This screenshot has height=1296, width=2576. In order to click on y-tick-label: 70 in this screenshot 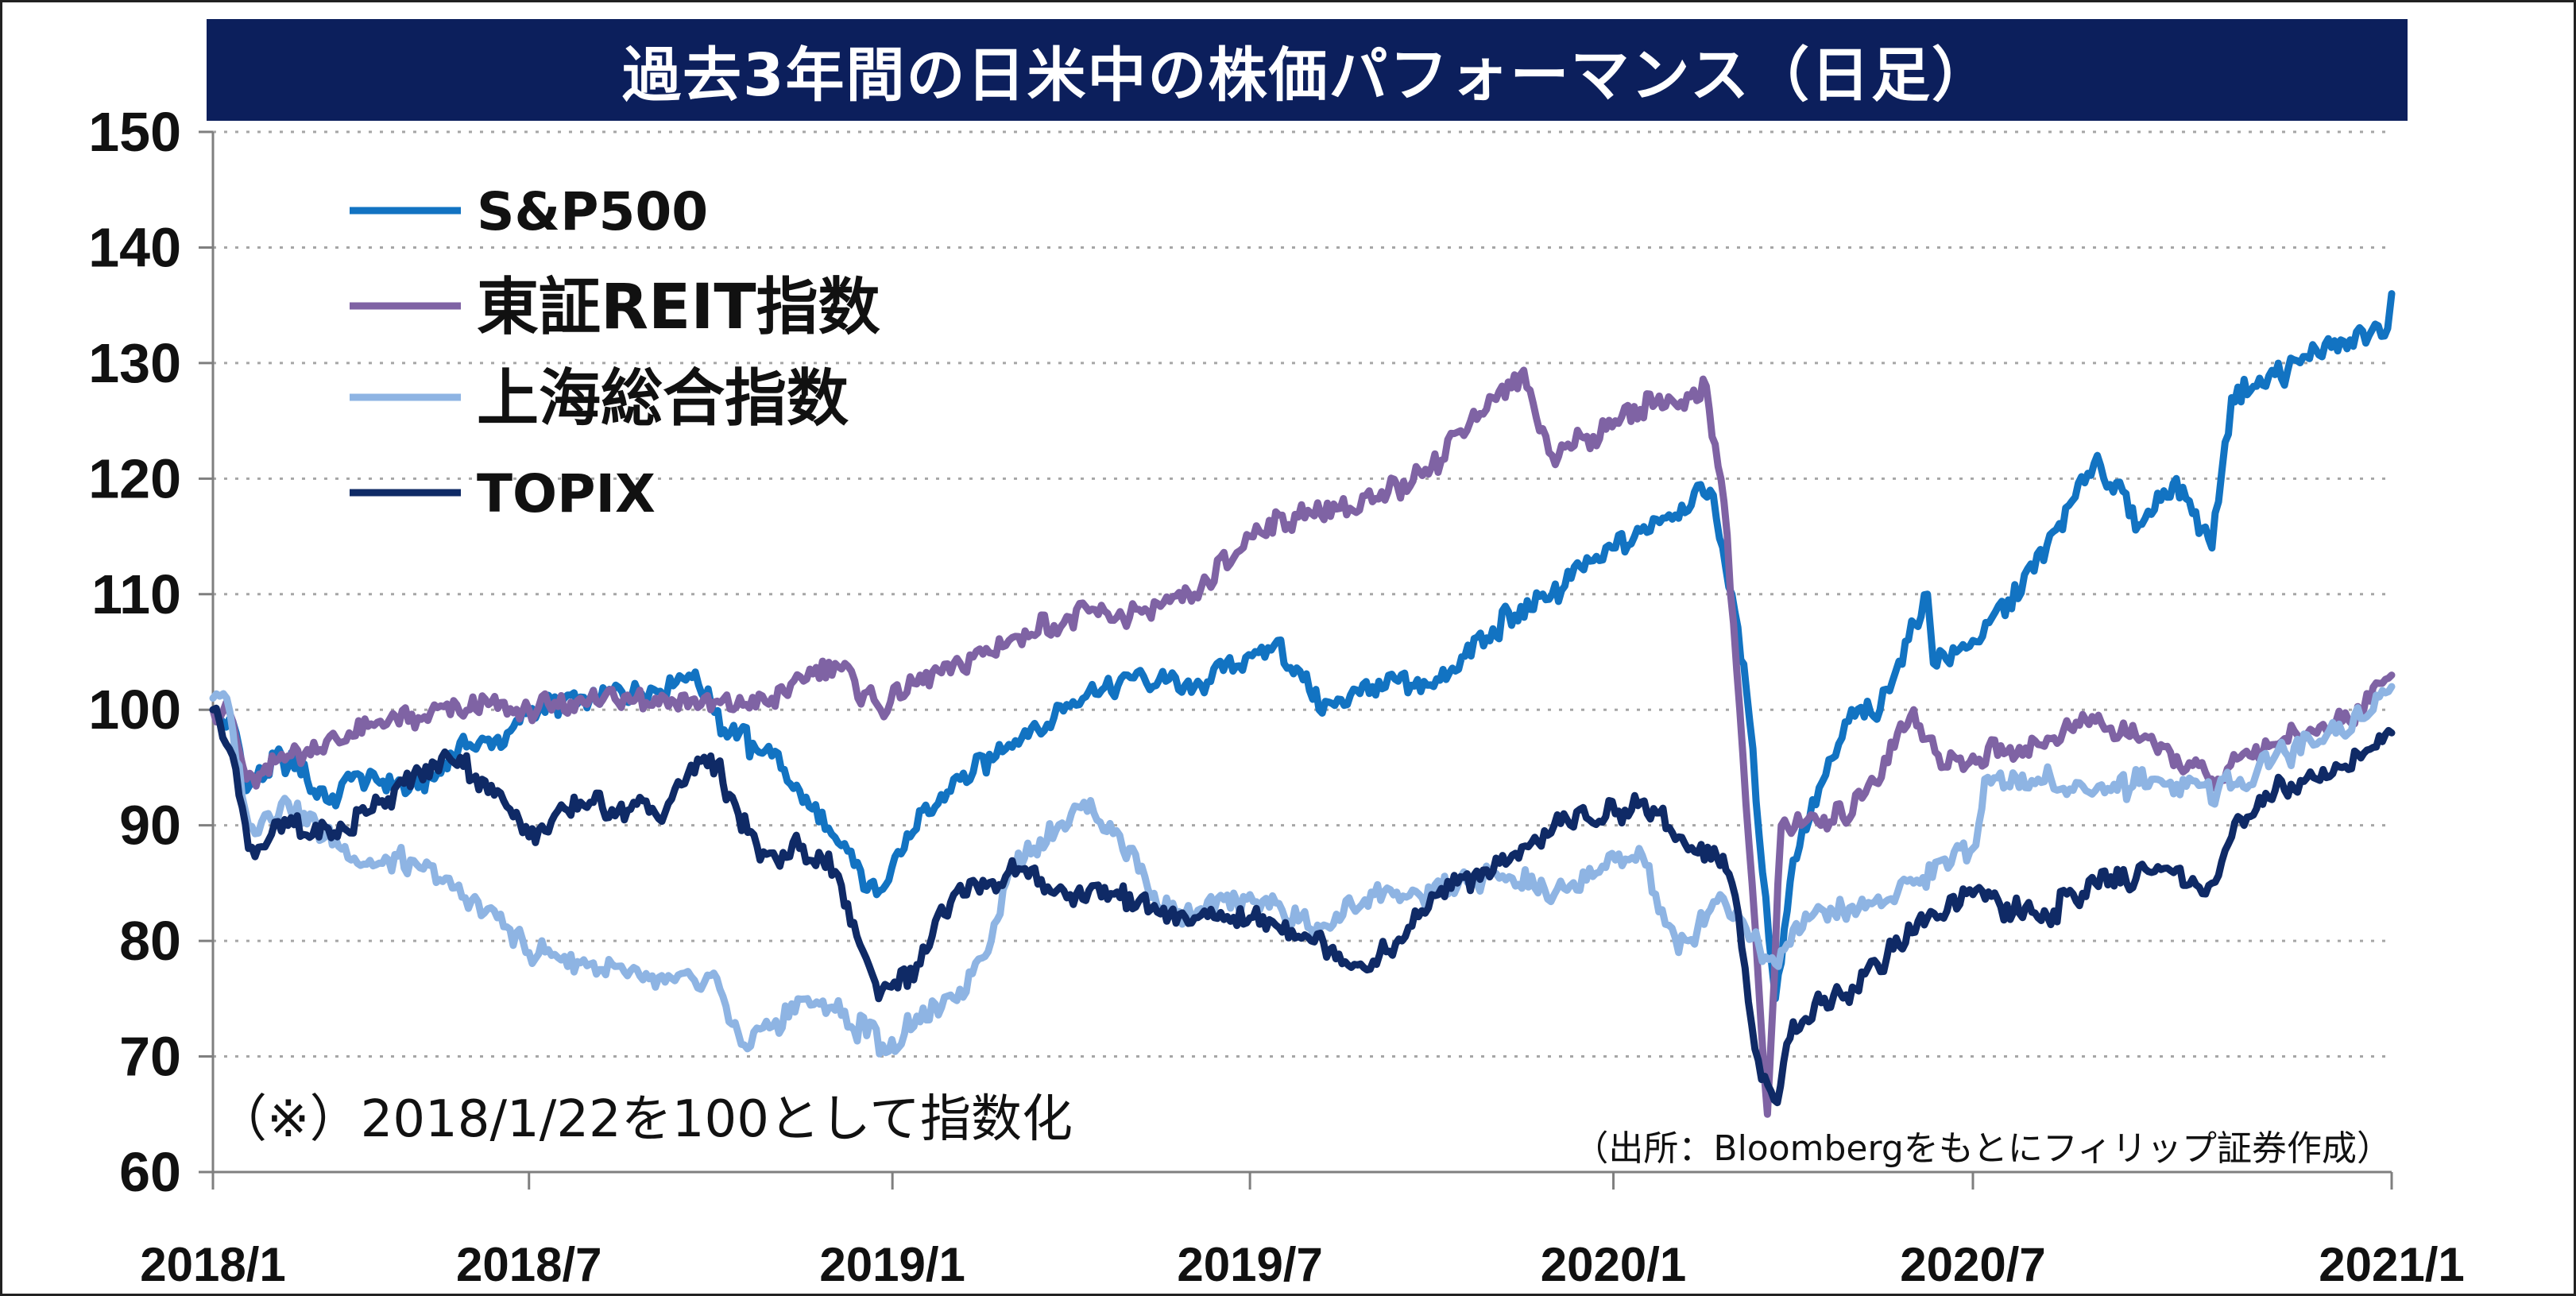, I will do `click(150, 1057)`.